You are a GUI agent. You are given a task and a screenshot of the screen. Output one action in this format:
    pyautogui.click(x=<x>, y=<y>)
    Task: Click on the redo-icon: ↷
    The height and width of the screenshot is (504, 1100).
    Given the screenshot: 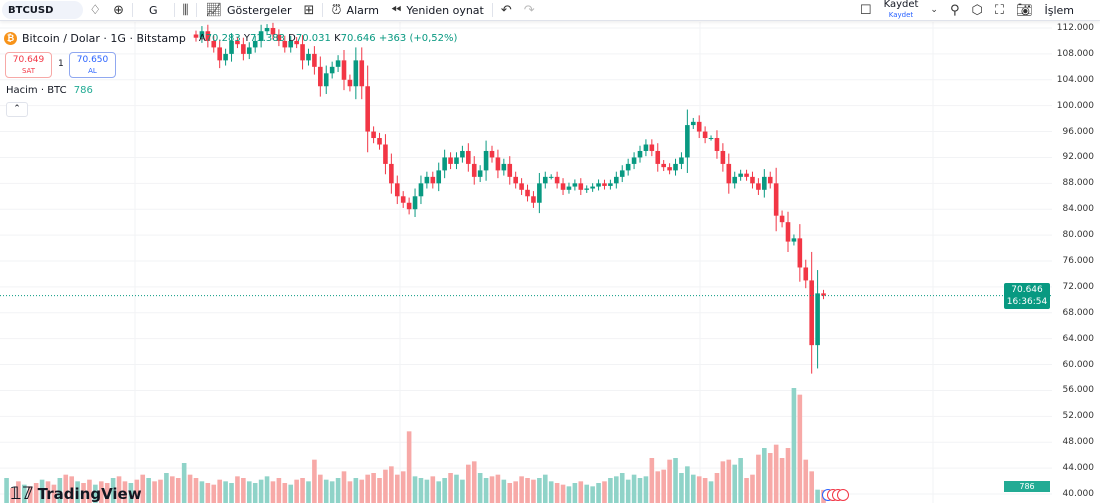 What is the action you would take?
    pyautogui.click(x=529, y=10)
    